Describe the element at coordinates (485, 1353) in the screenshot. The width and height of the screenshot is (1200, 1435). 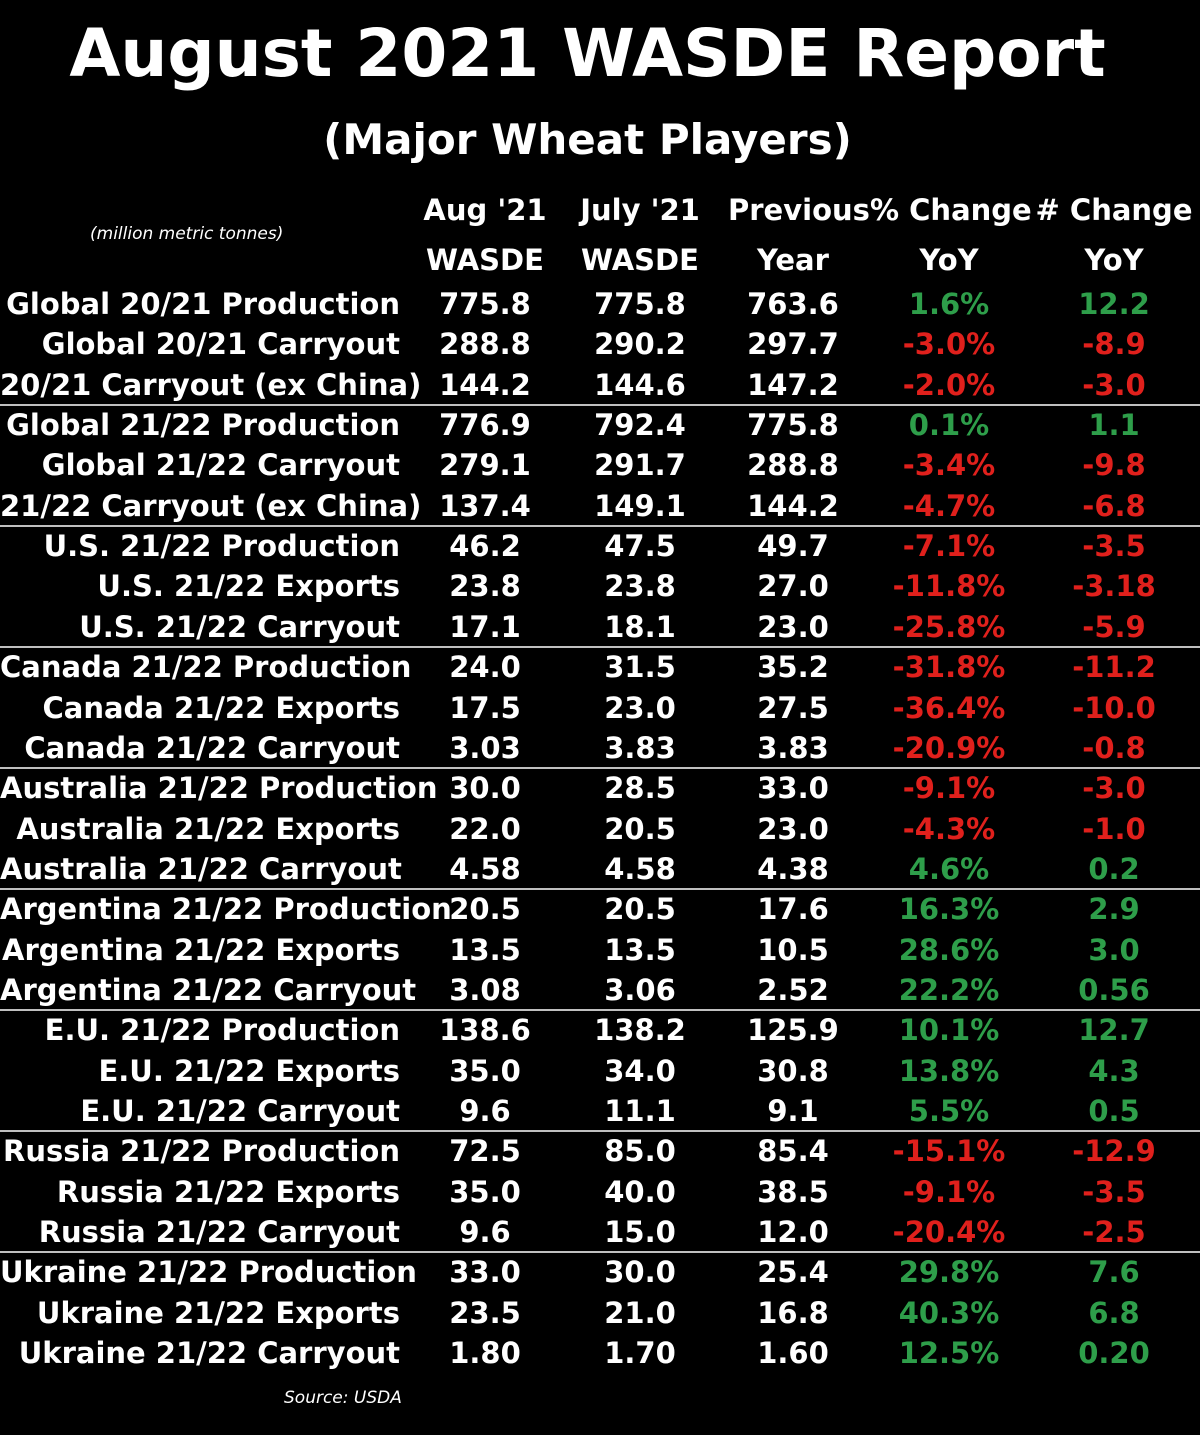
I see `cell-aug: 1.80` at that location.